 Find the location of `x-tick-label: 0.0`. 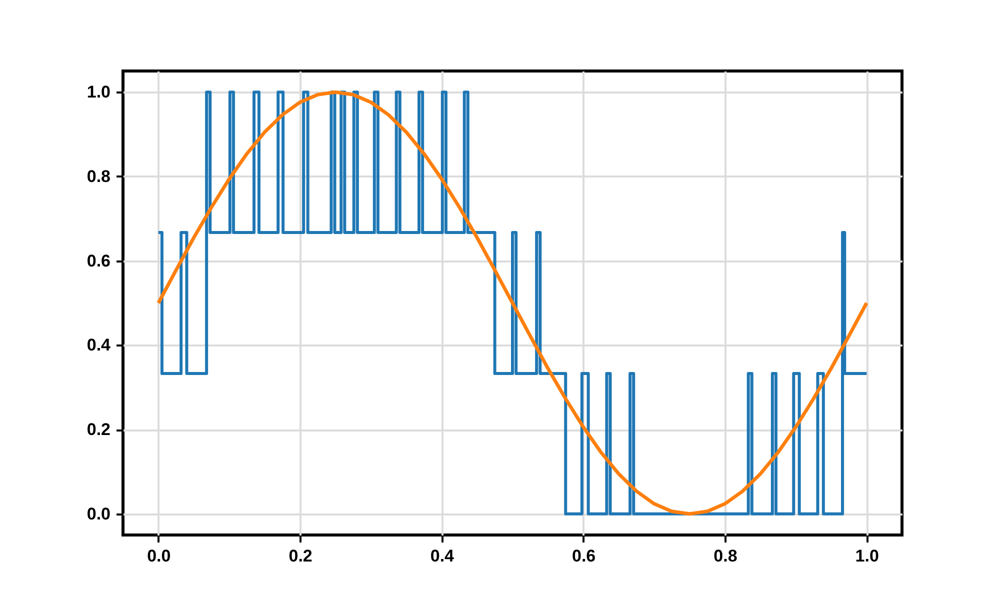

x-tick-label: 0.0 is located at coordinates (159, 556).